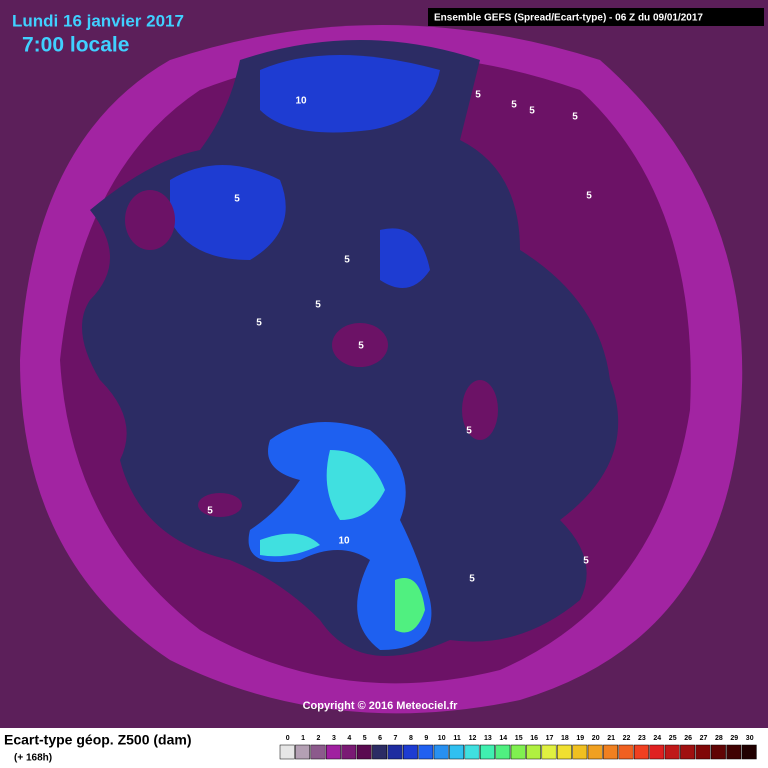 This screenshot has width=768, height=768. I want to click on scale-label: 28, so click(719, 738).